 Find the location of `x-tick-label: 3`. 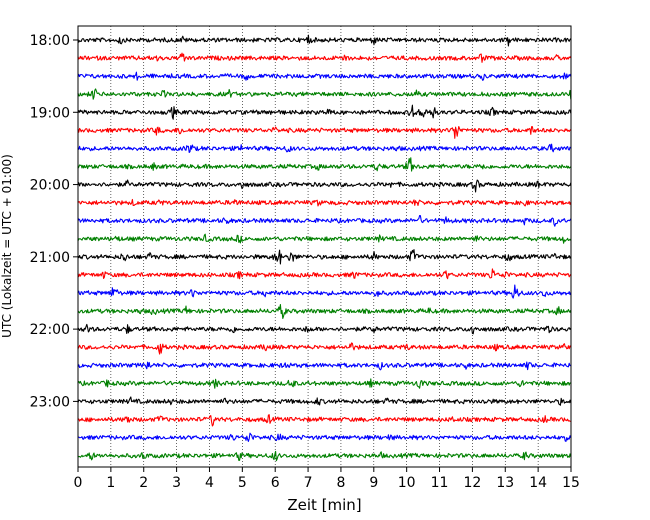

x-tick-label: 3 is located at coordinates (176, 483).